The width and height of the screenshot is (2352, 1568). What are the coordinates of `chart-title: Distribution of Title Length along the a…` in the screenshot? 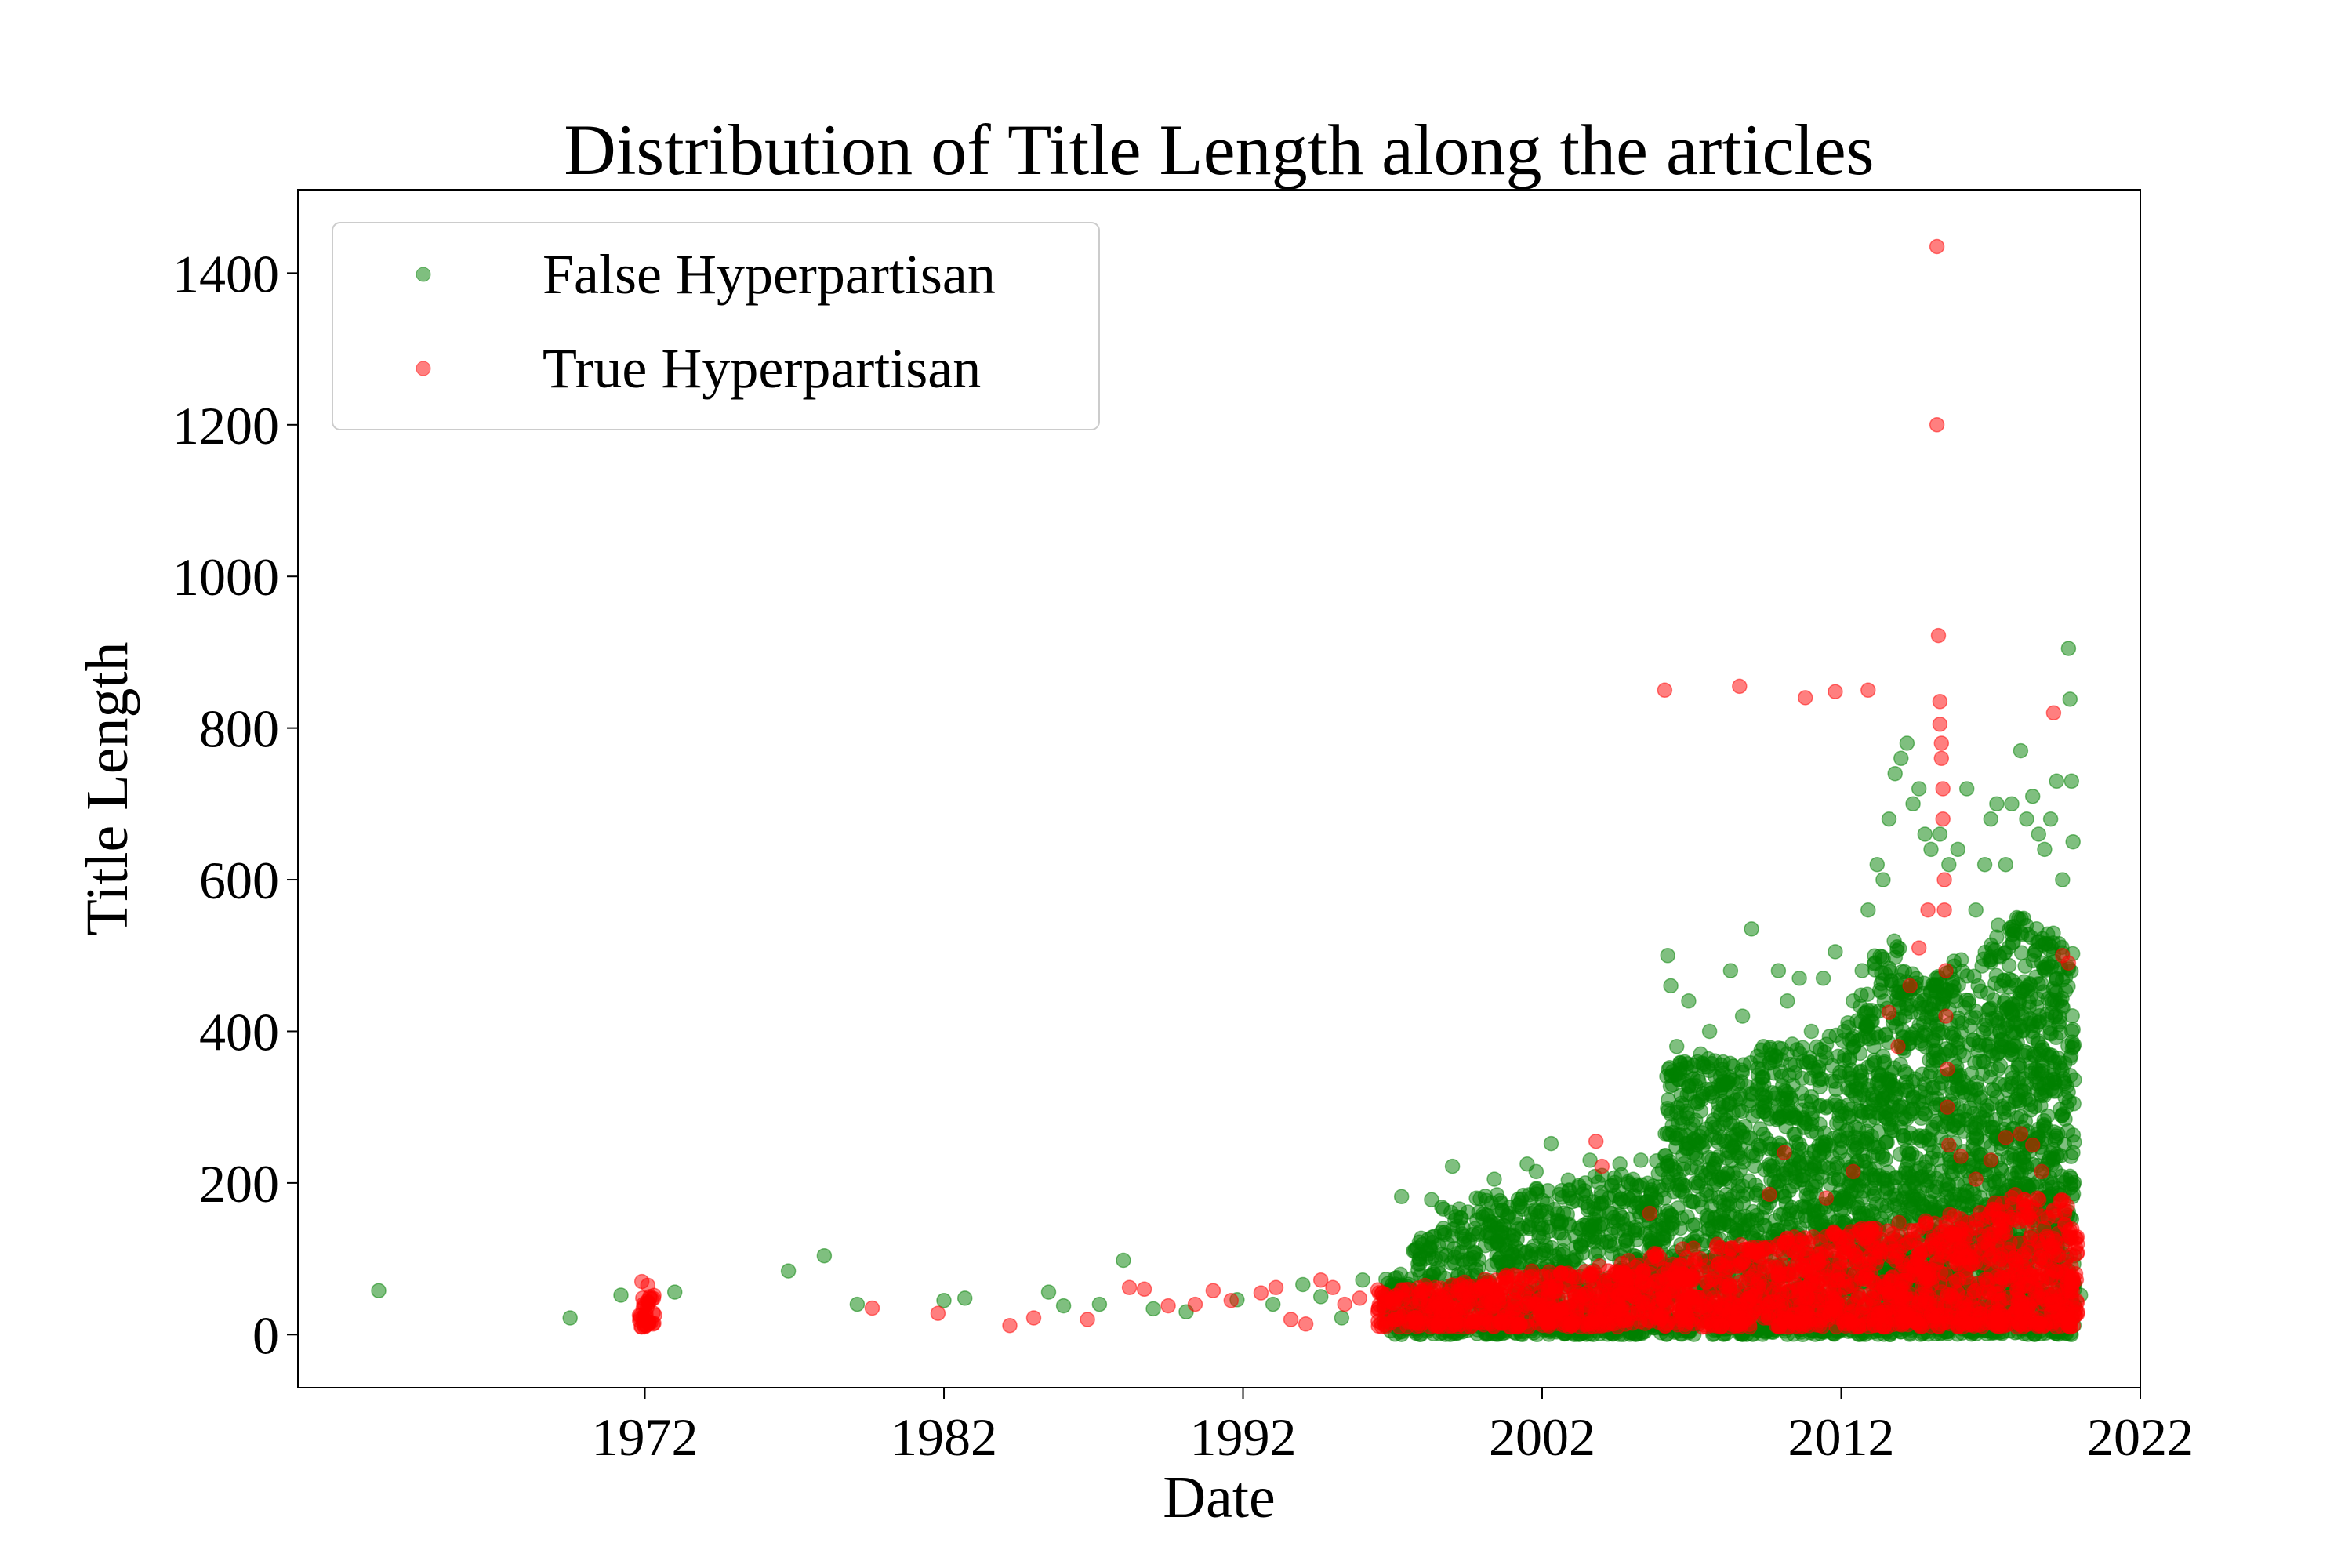 It's located at (1219, 150).